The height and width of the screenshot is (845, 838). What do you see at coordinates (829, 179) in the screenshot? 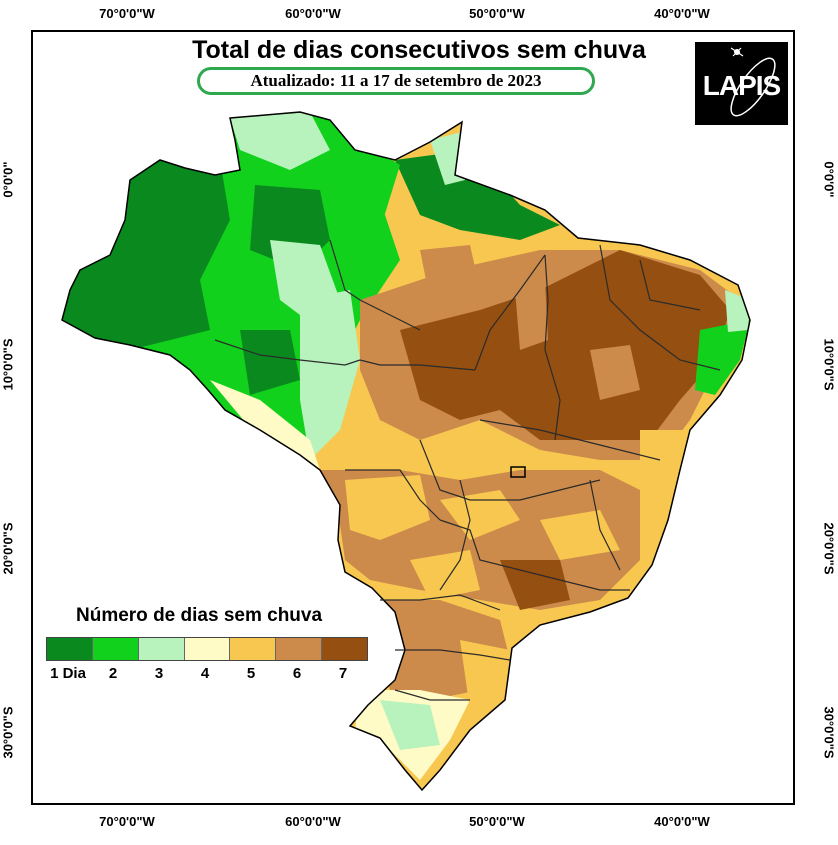
I see `lat-tick-right-1: 0°0'0"` at bounding box center [829, 179].